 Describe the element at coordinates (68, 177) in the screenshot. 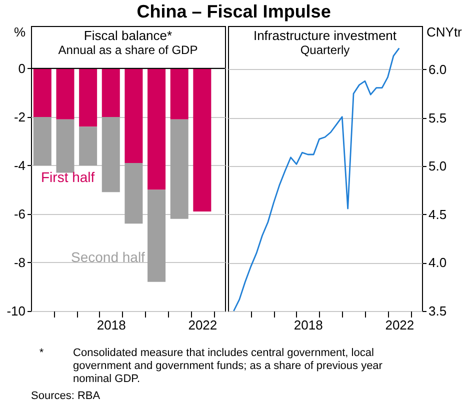

I see `text: First half` at that location.